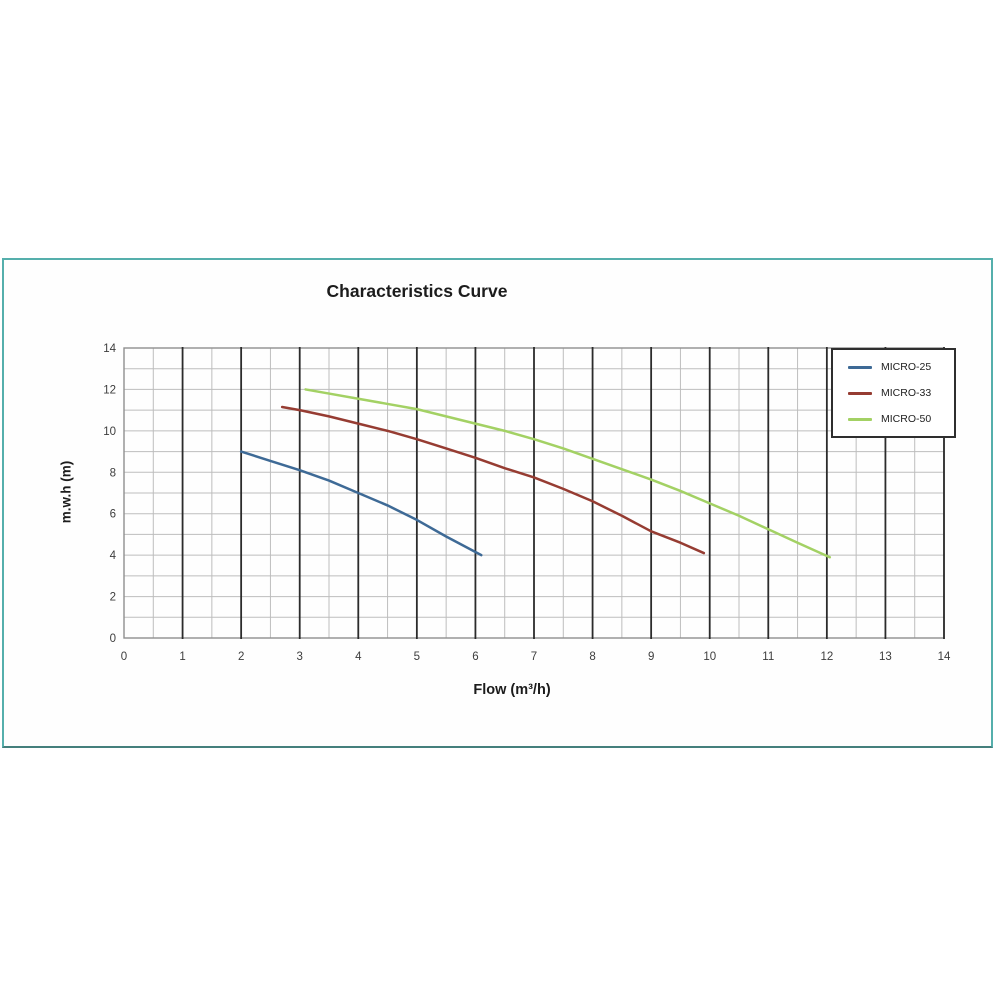  Describe the element at coordinates (944, 657) in the screenshot. I see `x-tick-label: 14` at that location.